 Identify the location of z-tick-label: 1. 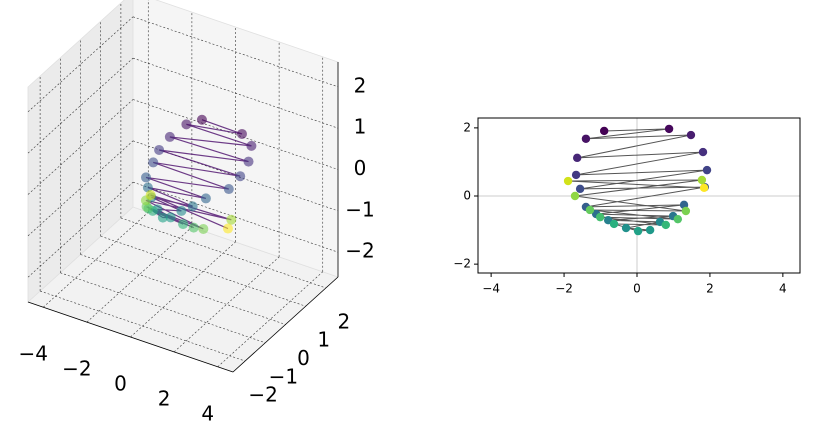
(360, 127).